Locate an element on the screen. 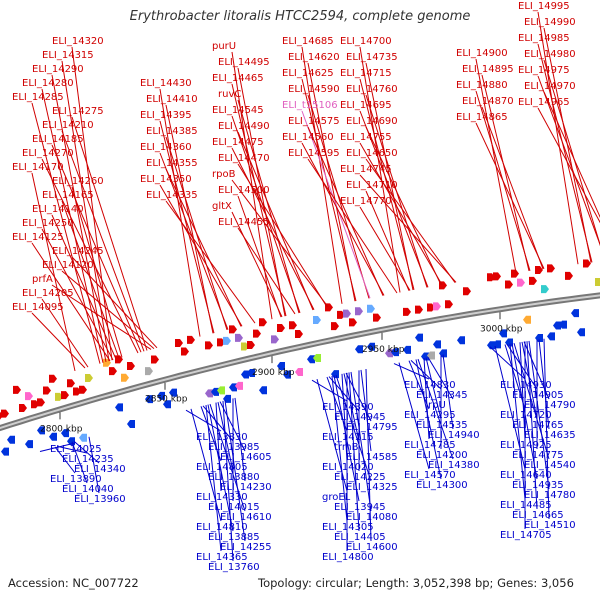 Image resolution: width=600 pixels, height=600 pixels. gene-label: ELI_14905 is located at coordinates (538, 395).